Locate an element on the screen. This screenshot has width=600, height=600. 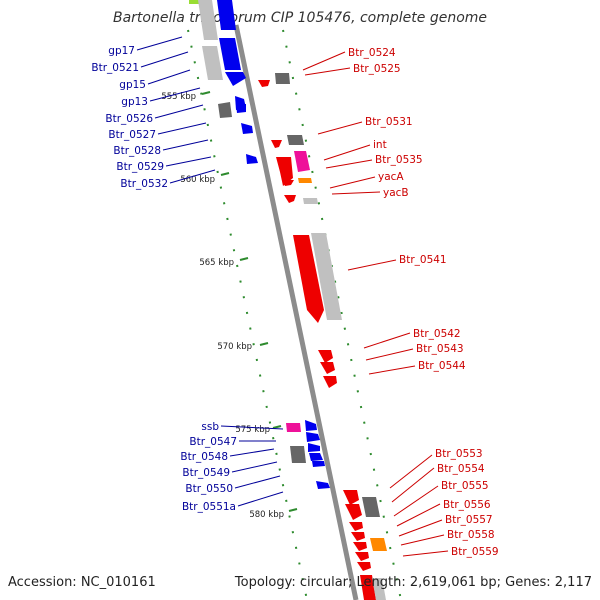
gene-label: gp13 is located at coordinates (134, 102).